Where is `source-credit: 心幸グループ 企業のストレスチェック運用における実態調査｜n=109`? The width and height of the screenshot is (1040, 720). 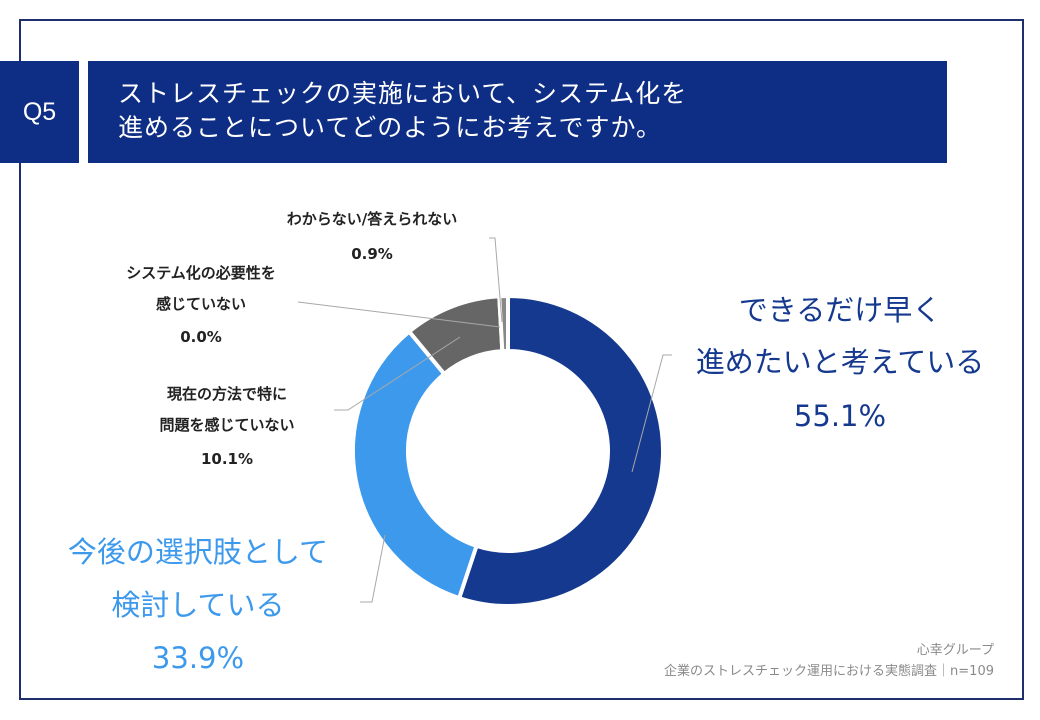 source-credit: 心幸グループ 企業のストレスチェック運用における実態調査｜n=109 is located at coordinates (829, 661).